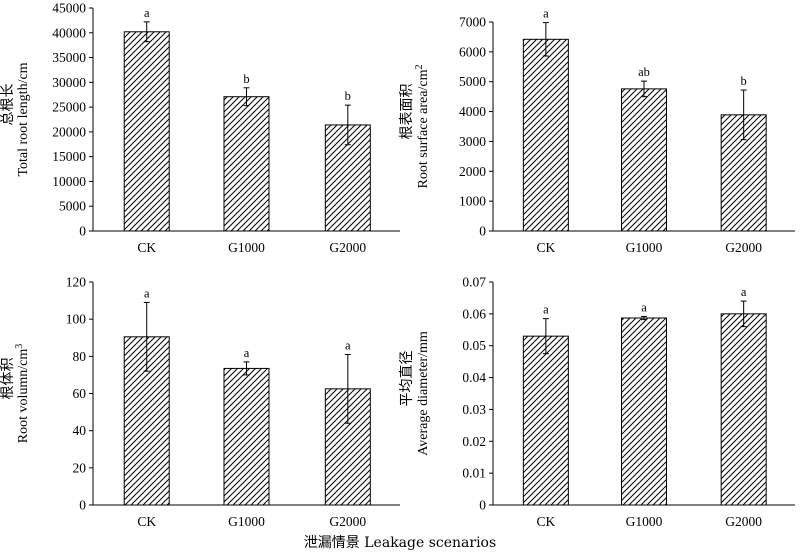 Image resolution: width=800 pixels, height=553 pixels. What do you see at coordinates (23, 119) in the screenshot?
I see `y-axis-title-en: Total root length/cm` at bounding box center [23, 119].